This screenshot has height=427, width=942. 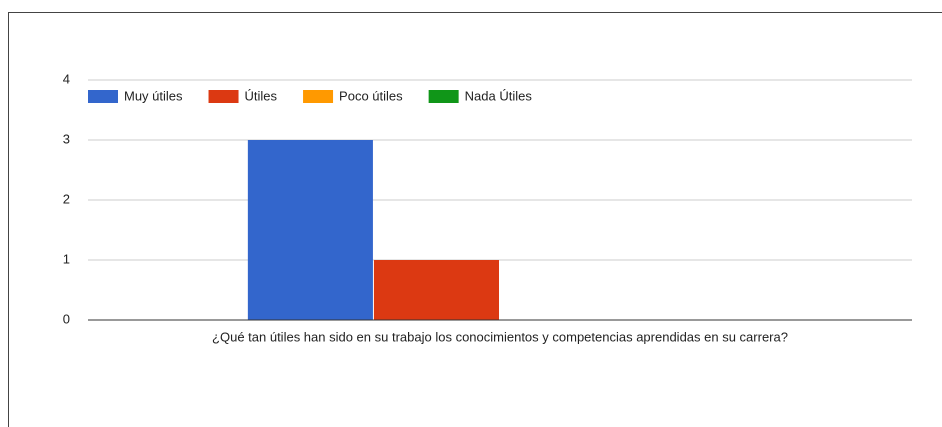 What do you see at coordinates (499, 95) in the screenshot?
I see `legend-label: Nada Útiles` at bounding box center [499, 95].